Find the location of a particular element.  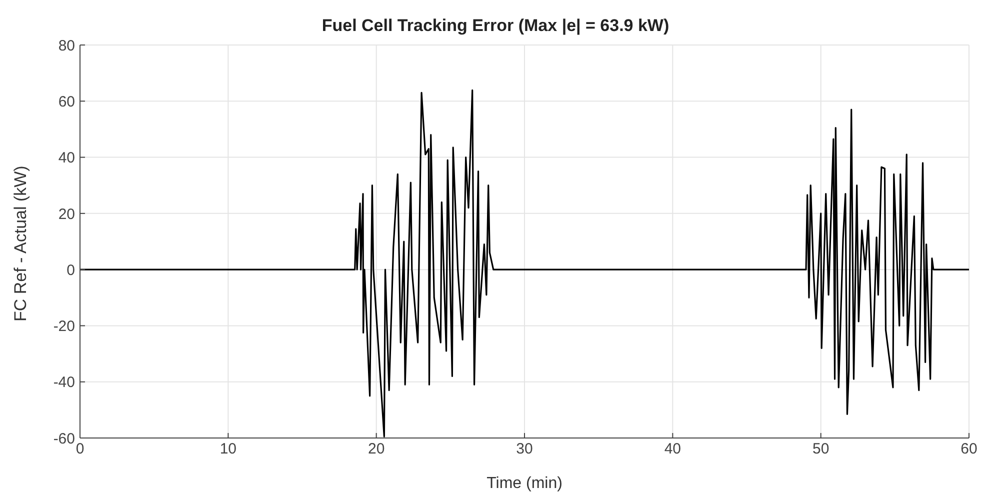

x-tick-label: 10 is located at coordinates (228, 449).